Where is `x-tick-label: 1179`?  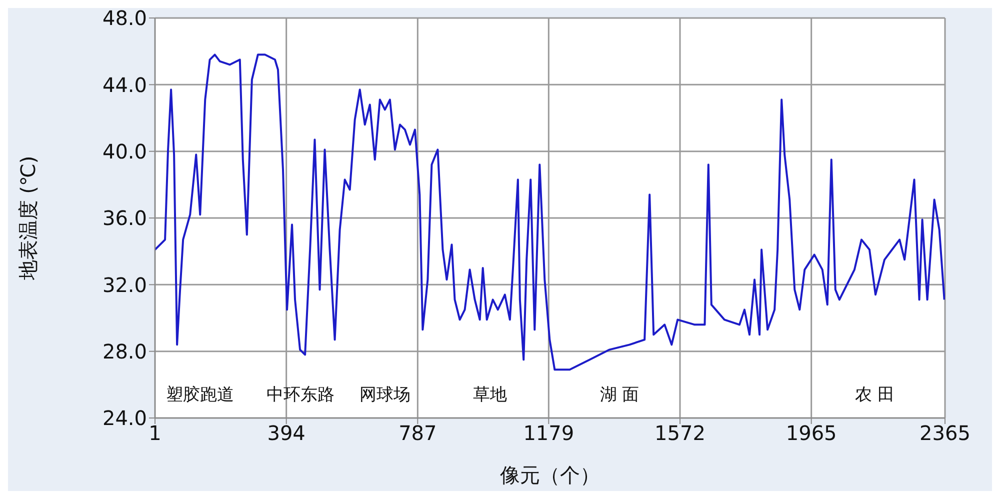
x-tick-label: 1179 is located at coordinates (548, 433).